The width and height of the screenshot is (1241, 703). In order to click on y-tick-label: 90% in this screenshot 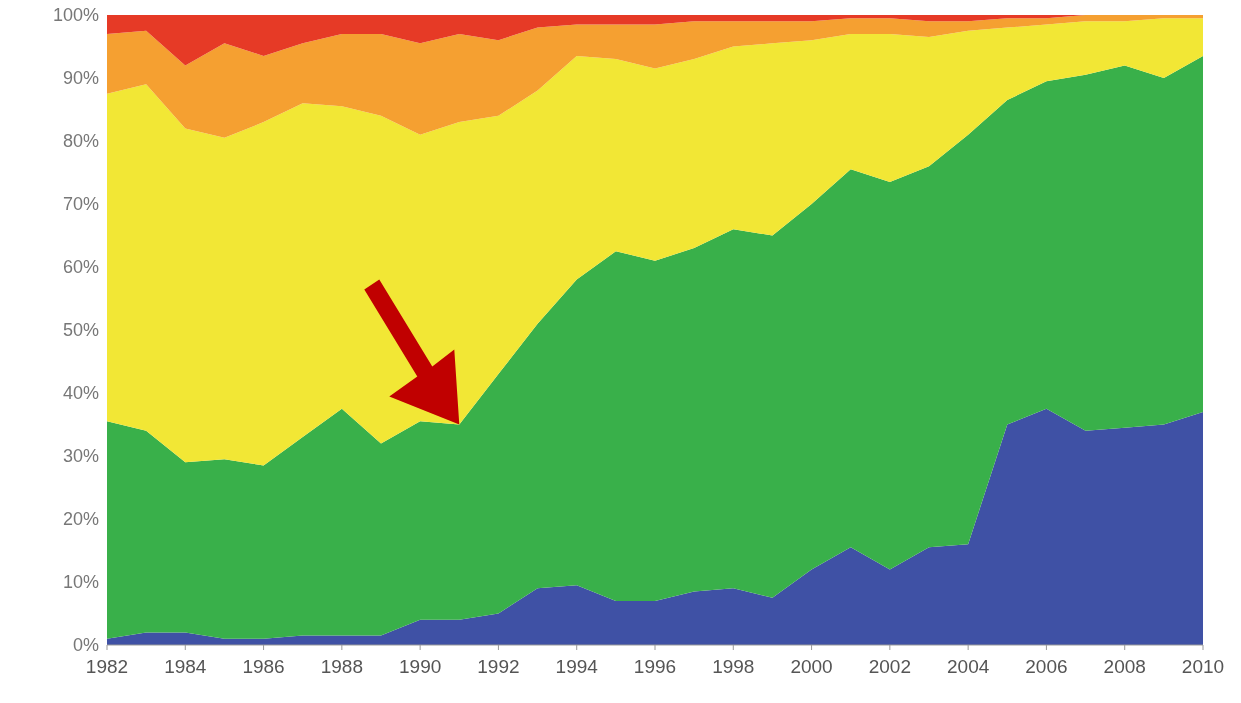, I will do `click(80, 78)`.